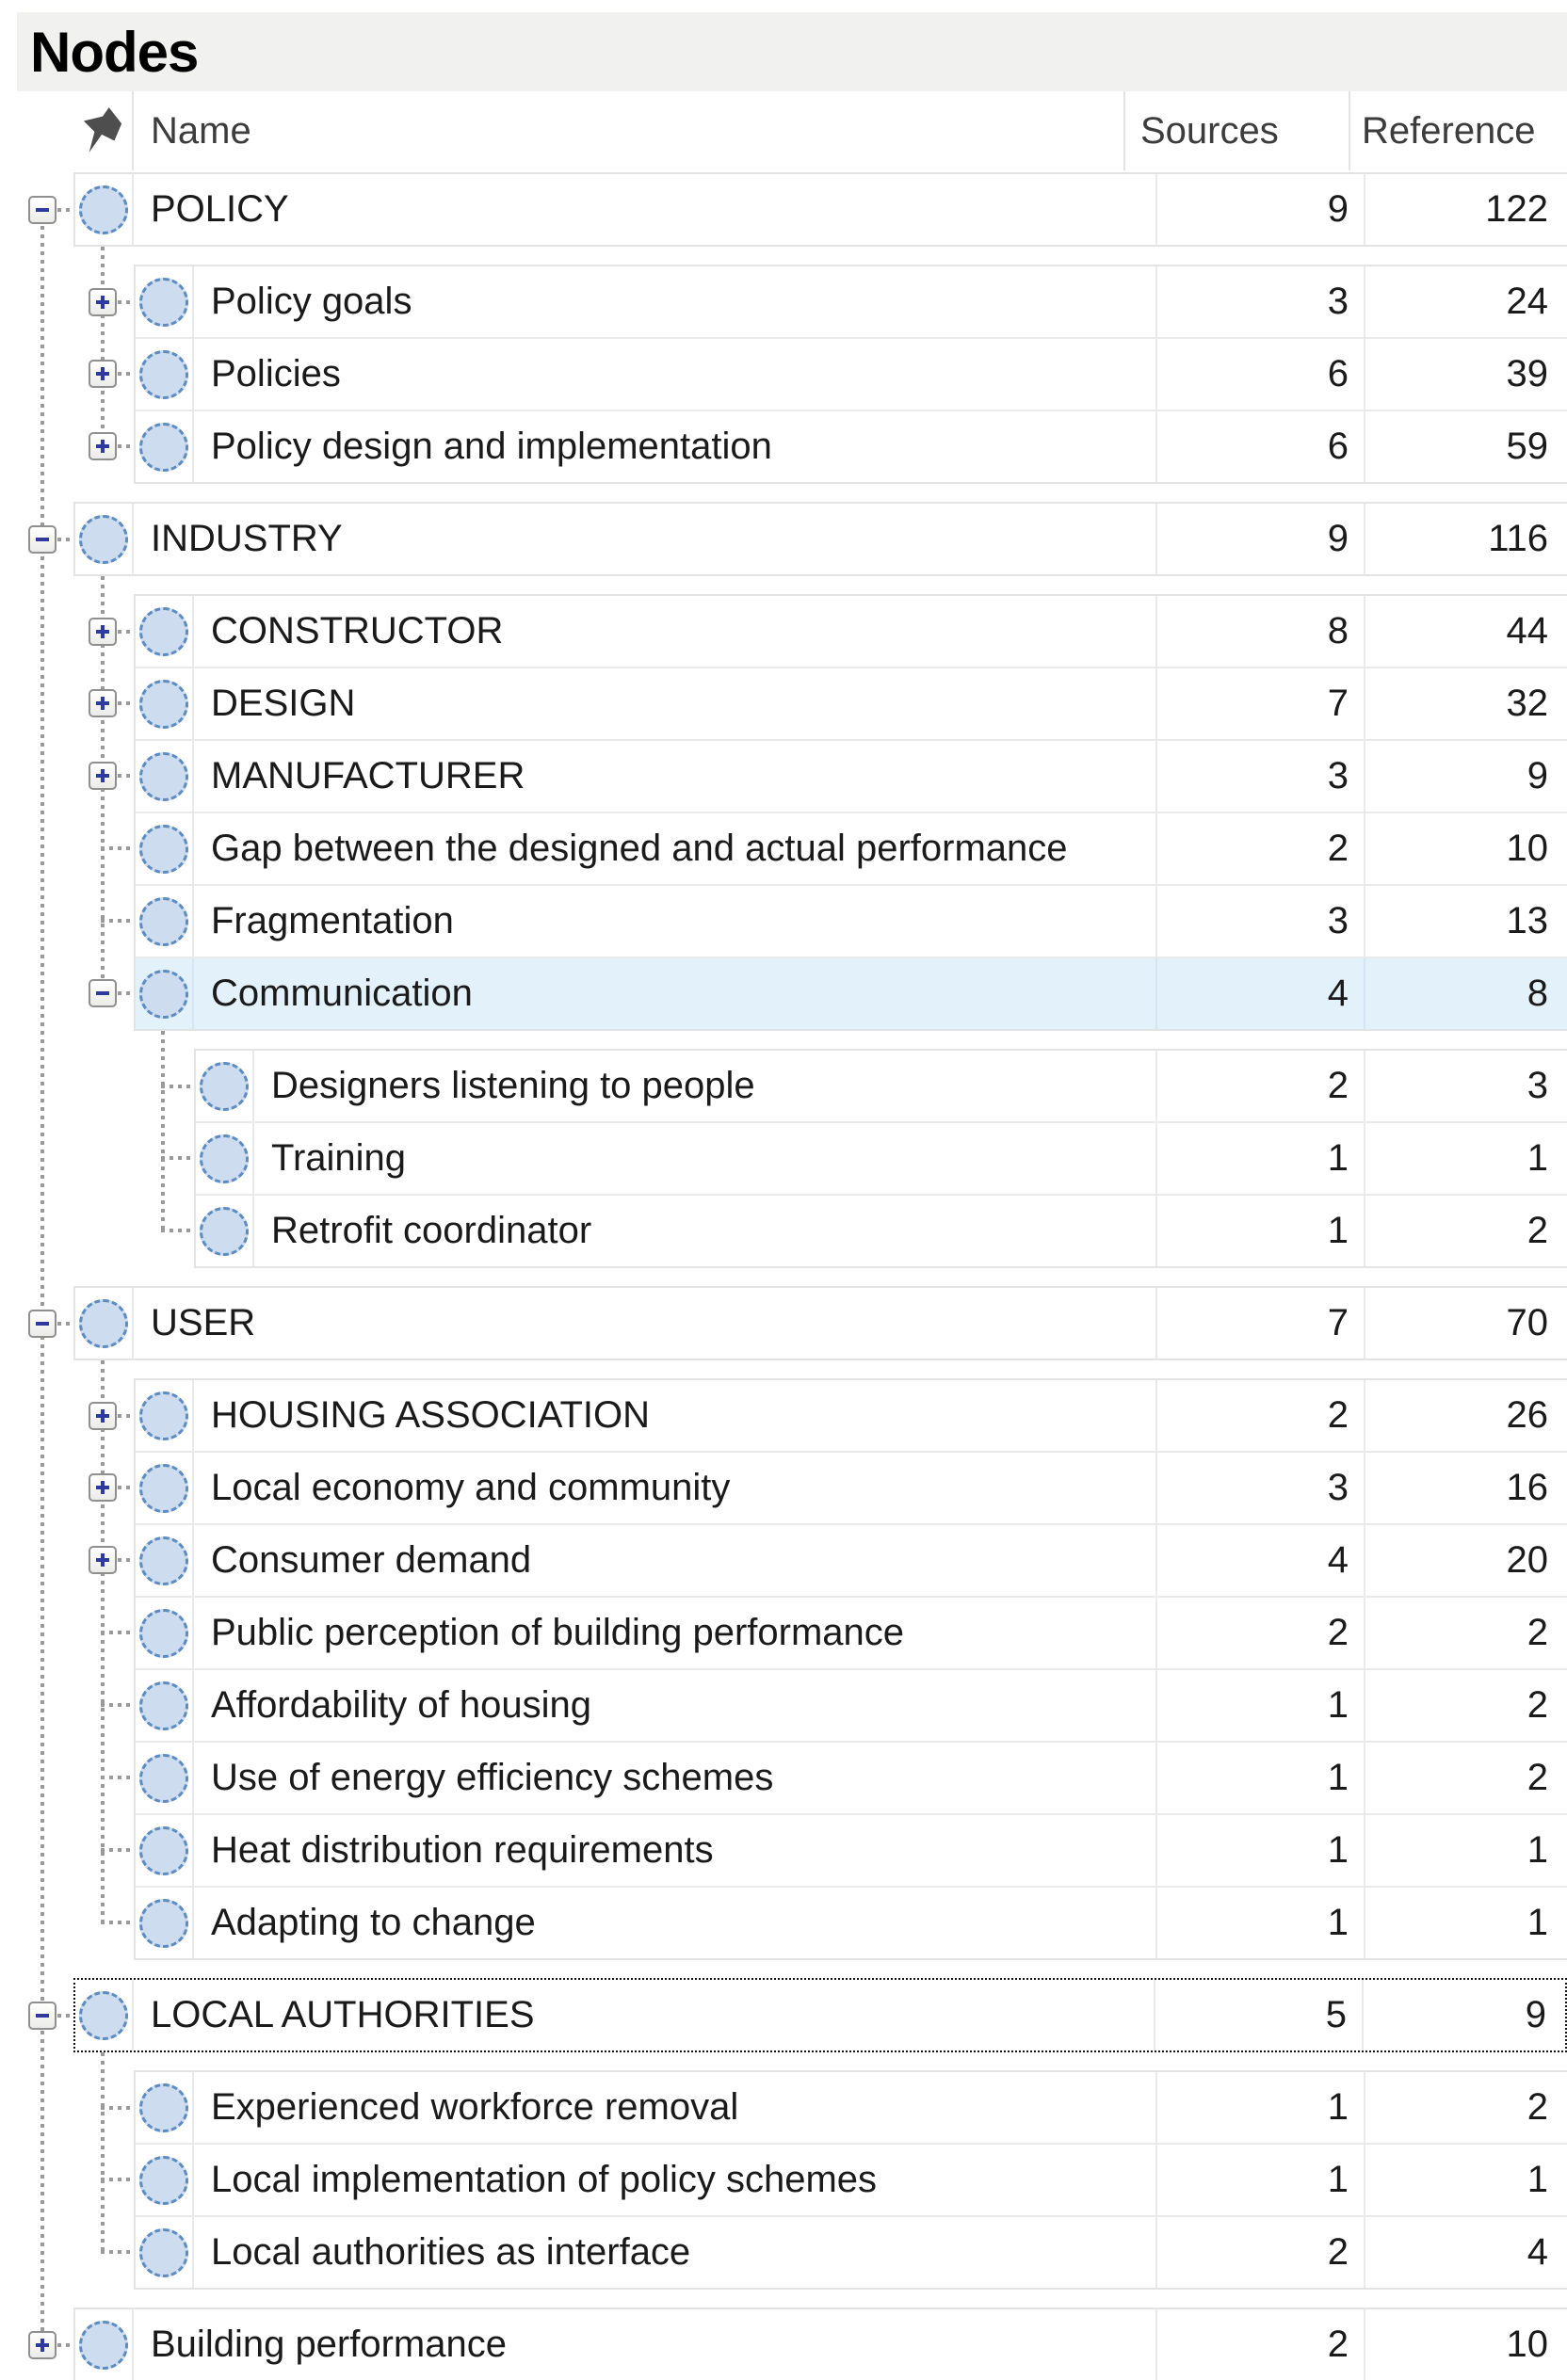 Image resolution: width=1567 pixels, height=2380 pixels. What do you see at coordinates (851, 446) in the screenshot?
I see `table-row: Policy design and implementation 6 59` at bounding box center [851, 446].